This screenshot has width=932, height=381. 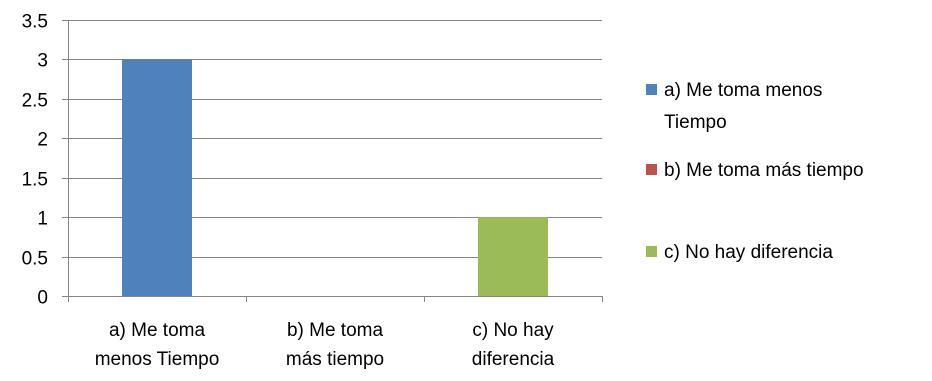 What do you see at coordinates (748, 252) in the screenshot?
I see `legend-label-3: c) No hay diferencia` at bounding box center [748, 252].